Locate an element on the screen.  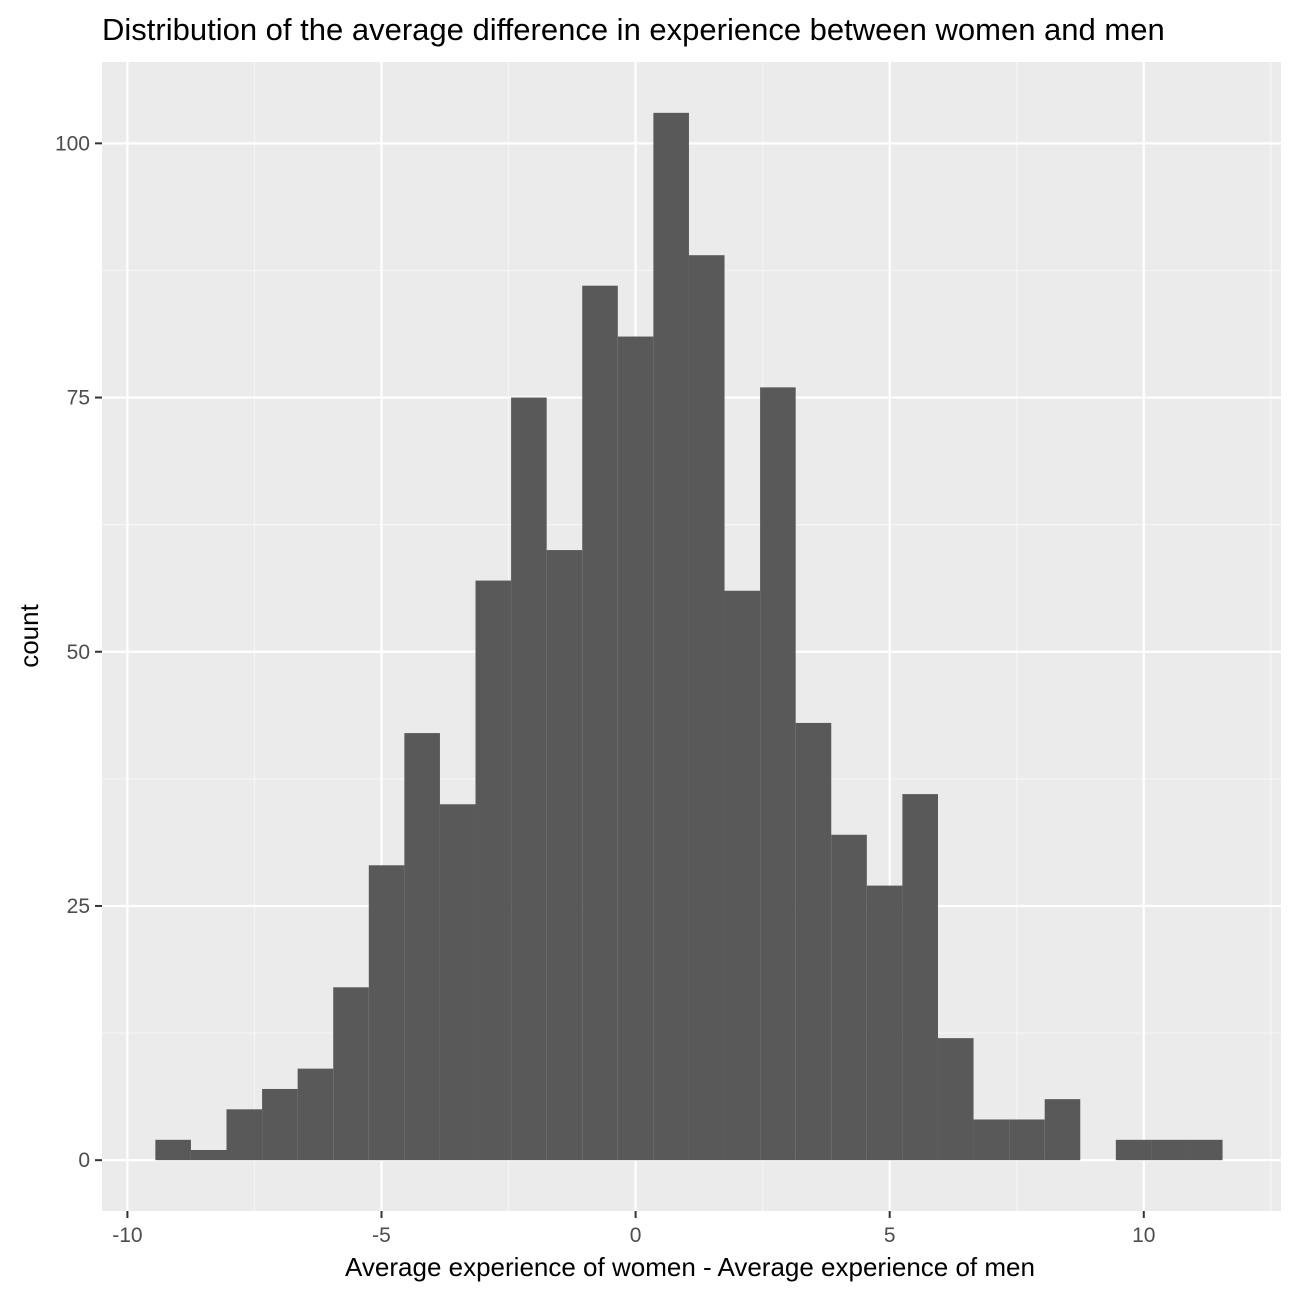
y-tick-label: 25 is located at coordinates (78, 906).